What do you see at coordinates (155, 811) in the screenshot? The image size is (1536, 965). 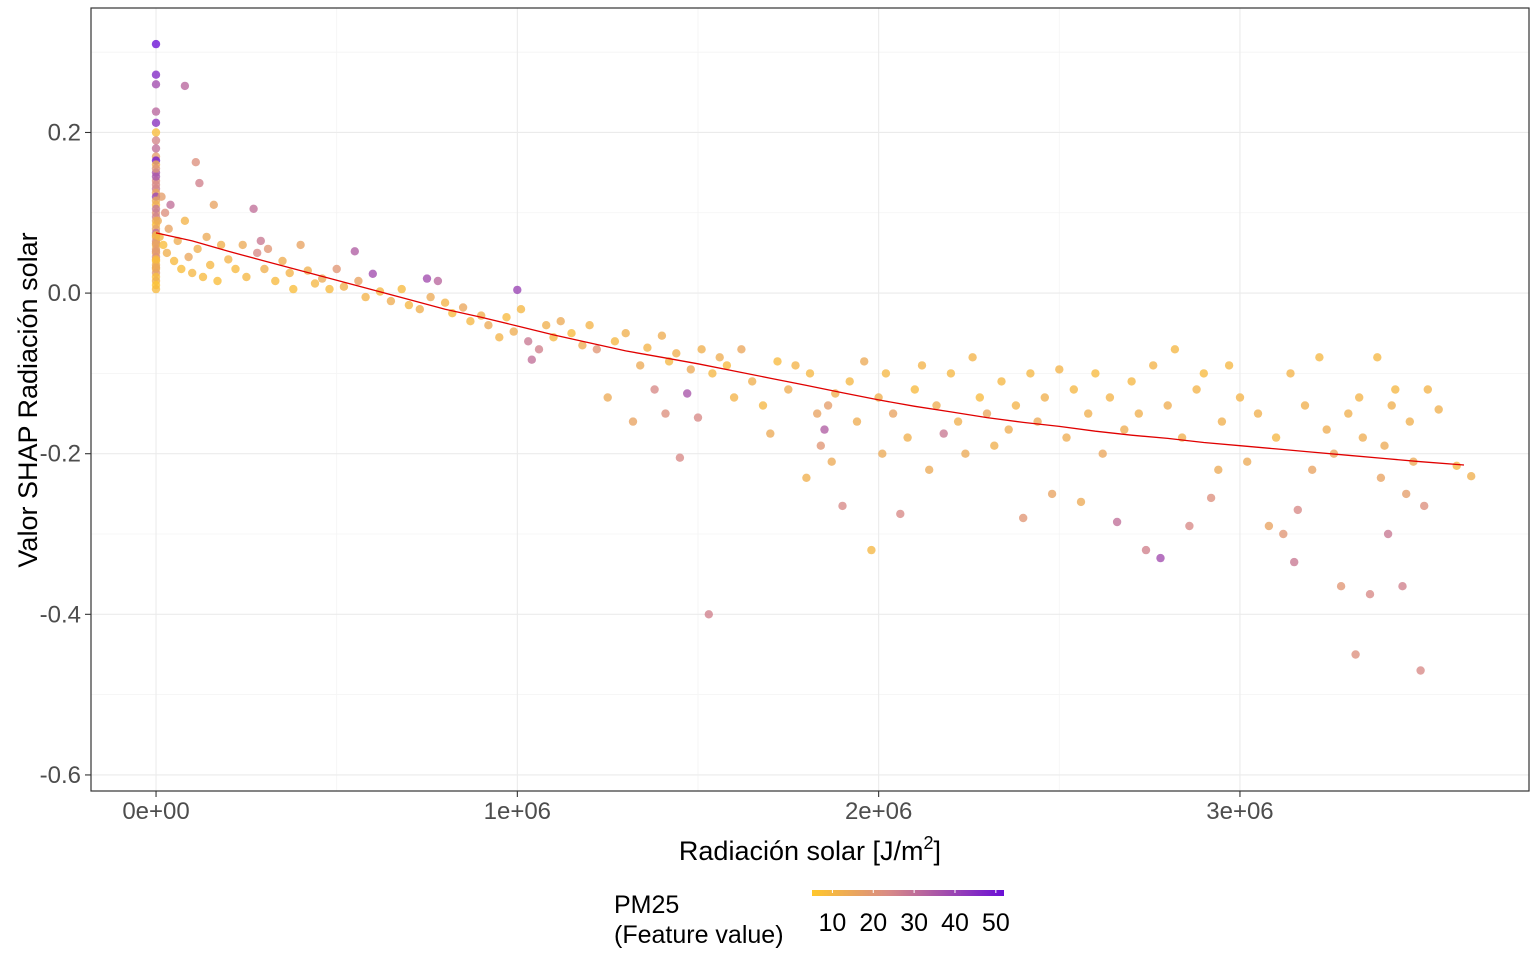 I see `x-tick-label: 0e+00` at bounding box center [155, 811].